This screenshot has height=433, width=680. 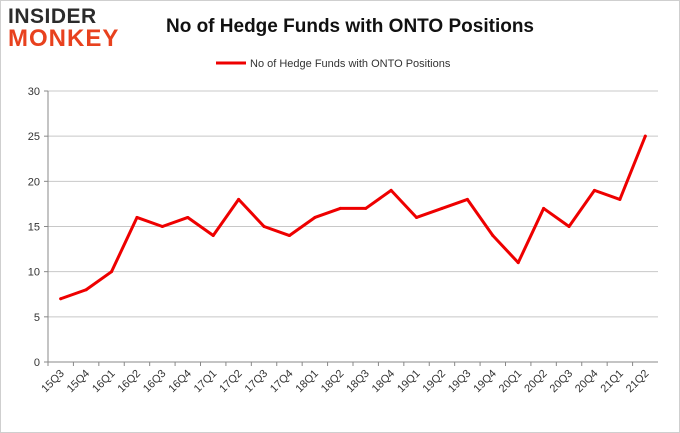 What do you see at coordinates (130, 382) in the screenshot?
I see `x-tick-label: 16Q2` at bounding box center [130, 382].